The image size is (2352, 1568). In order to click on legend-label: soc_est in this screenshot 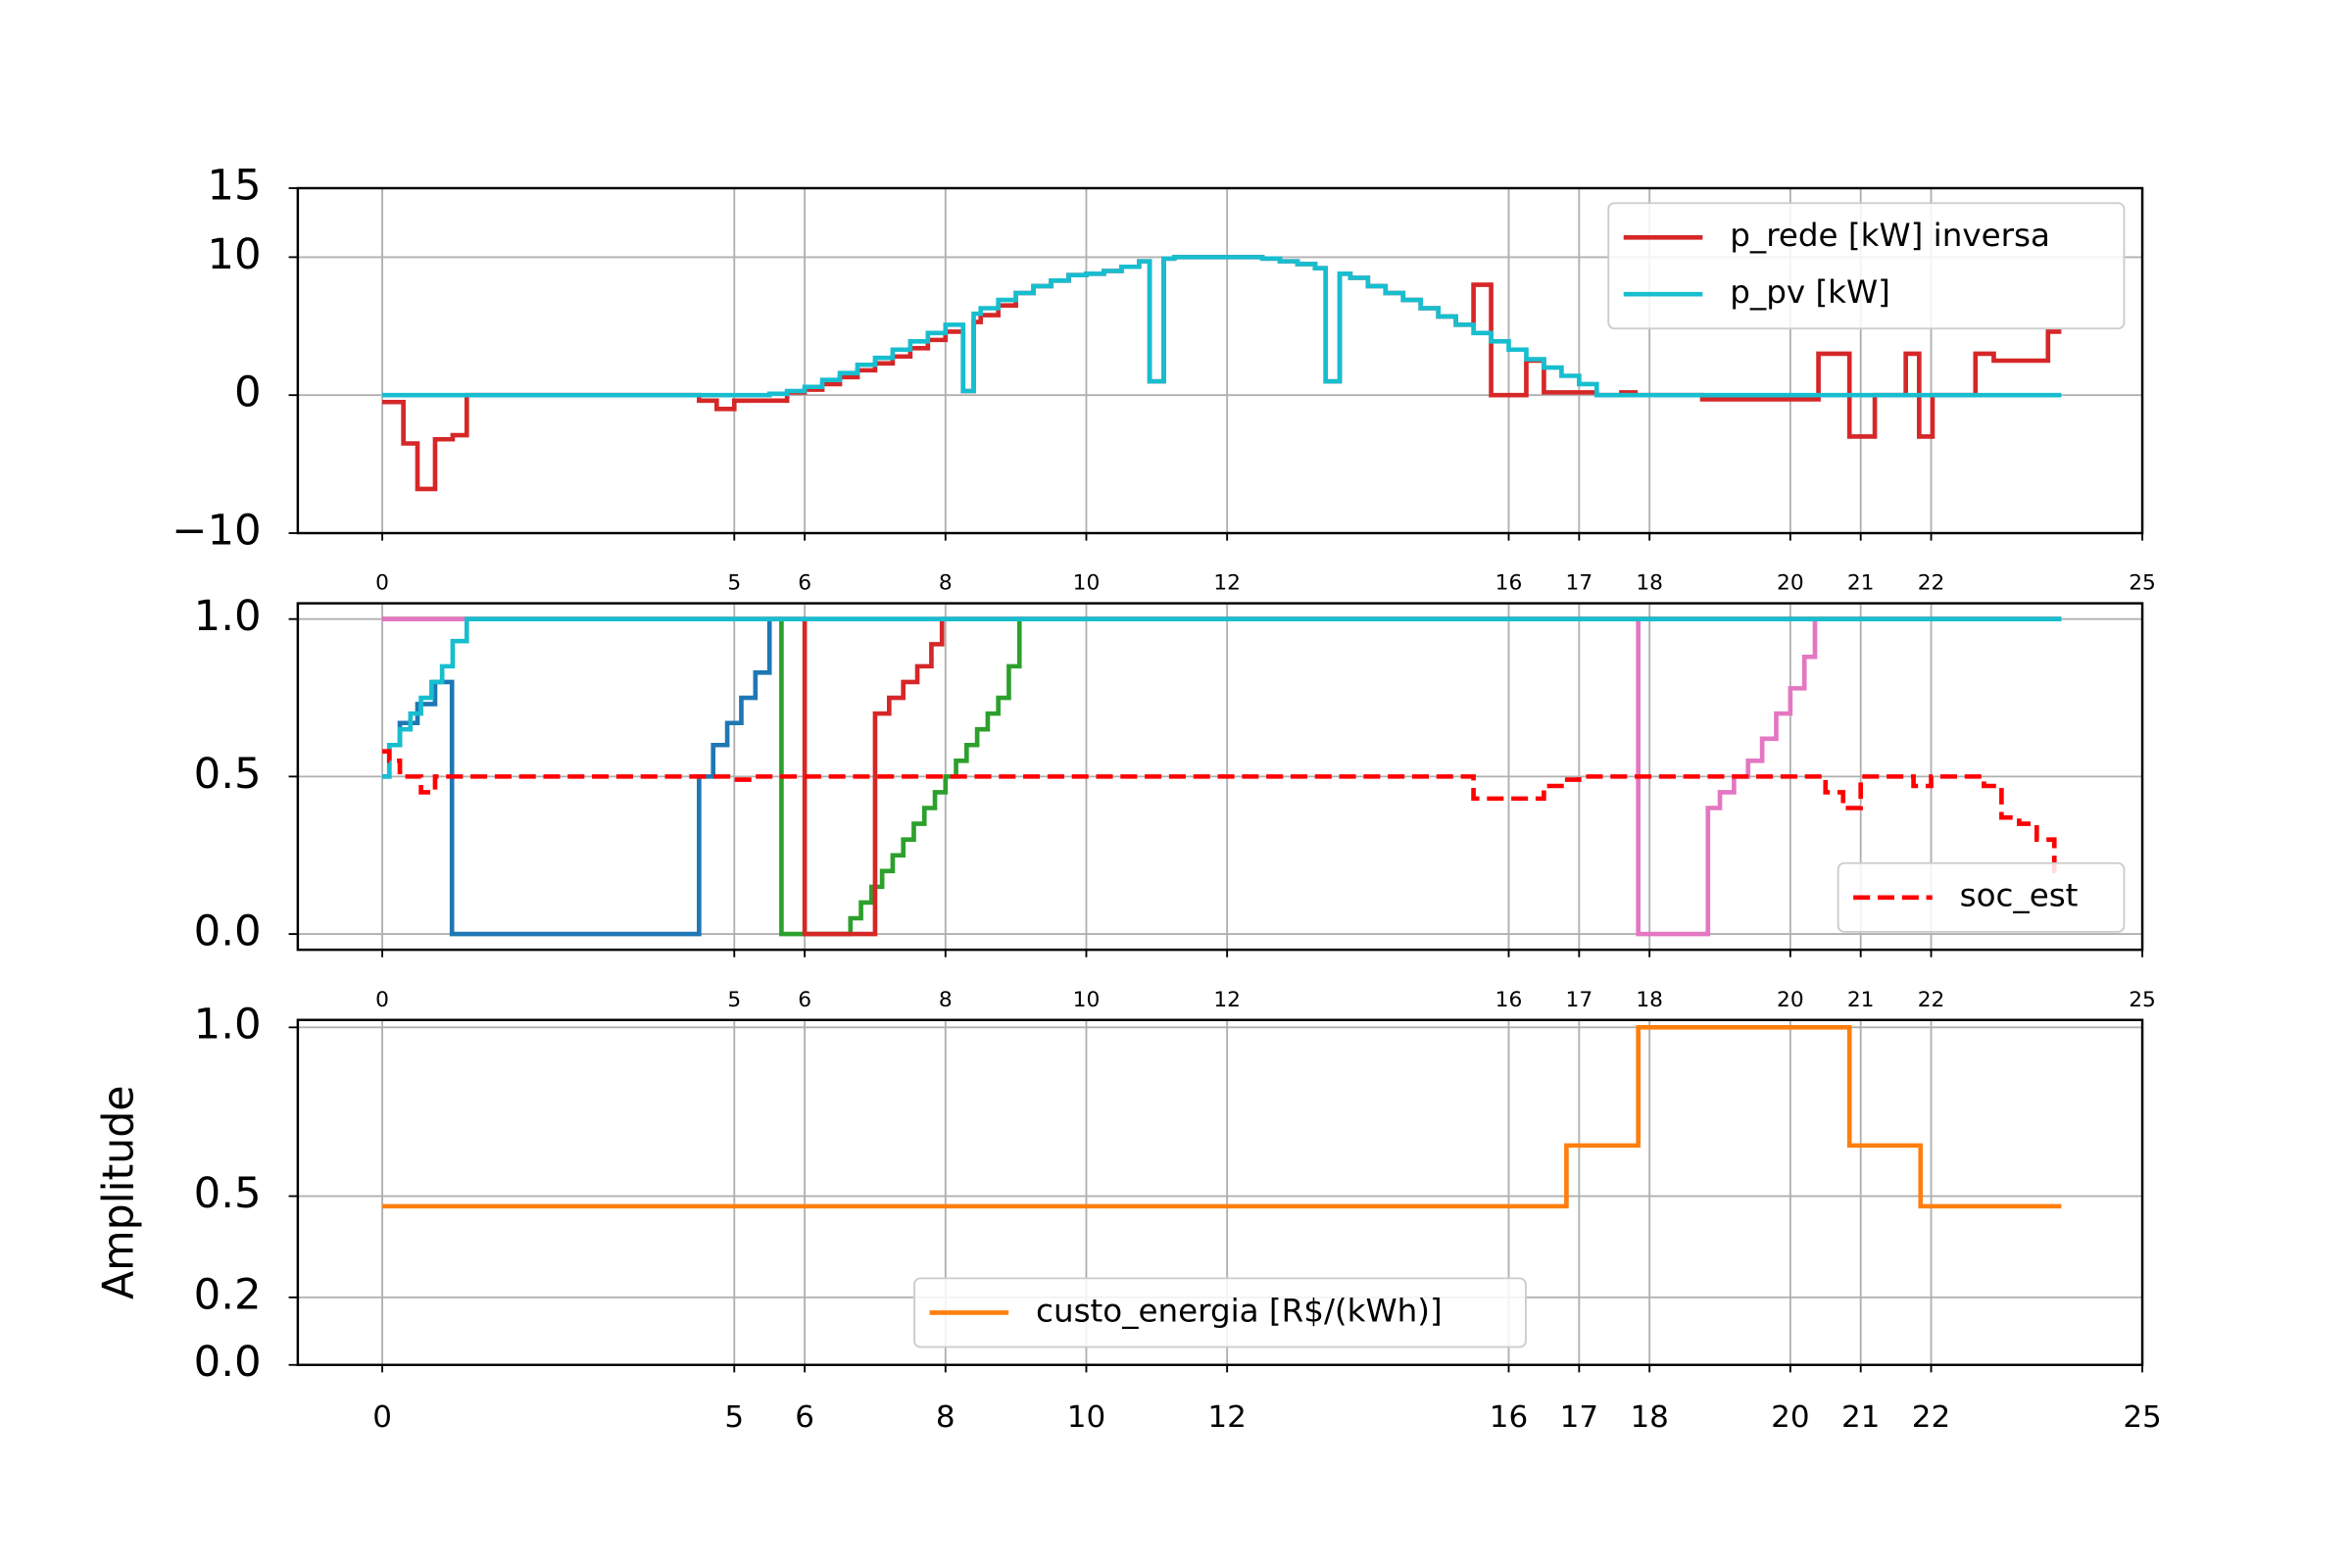, I will do `click(2019, 895)`.